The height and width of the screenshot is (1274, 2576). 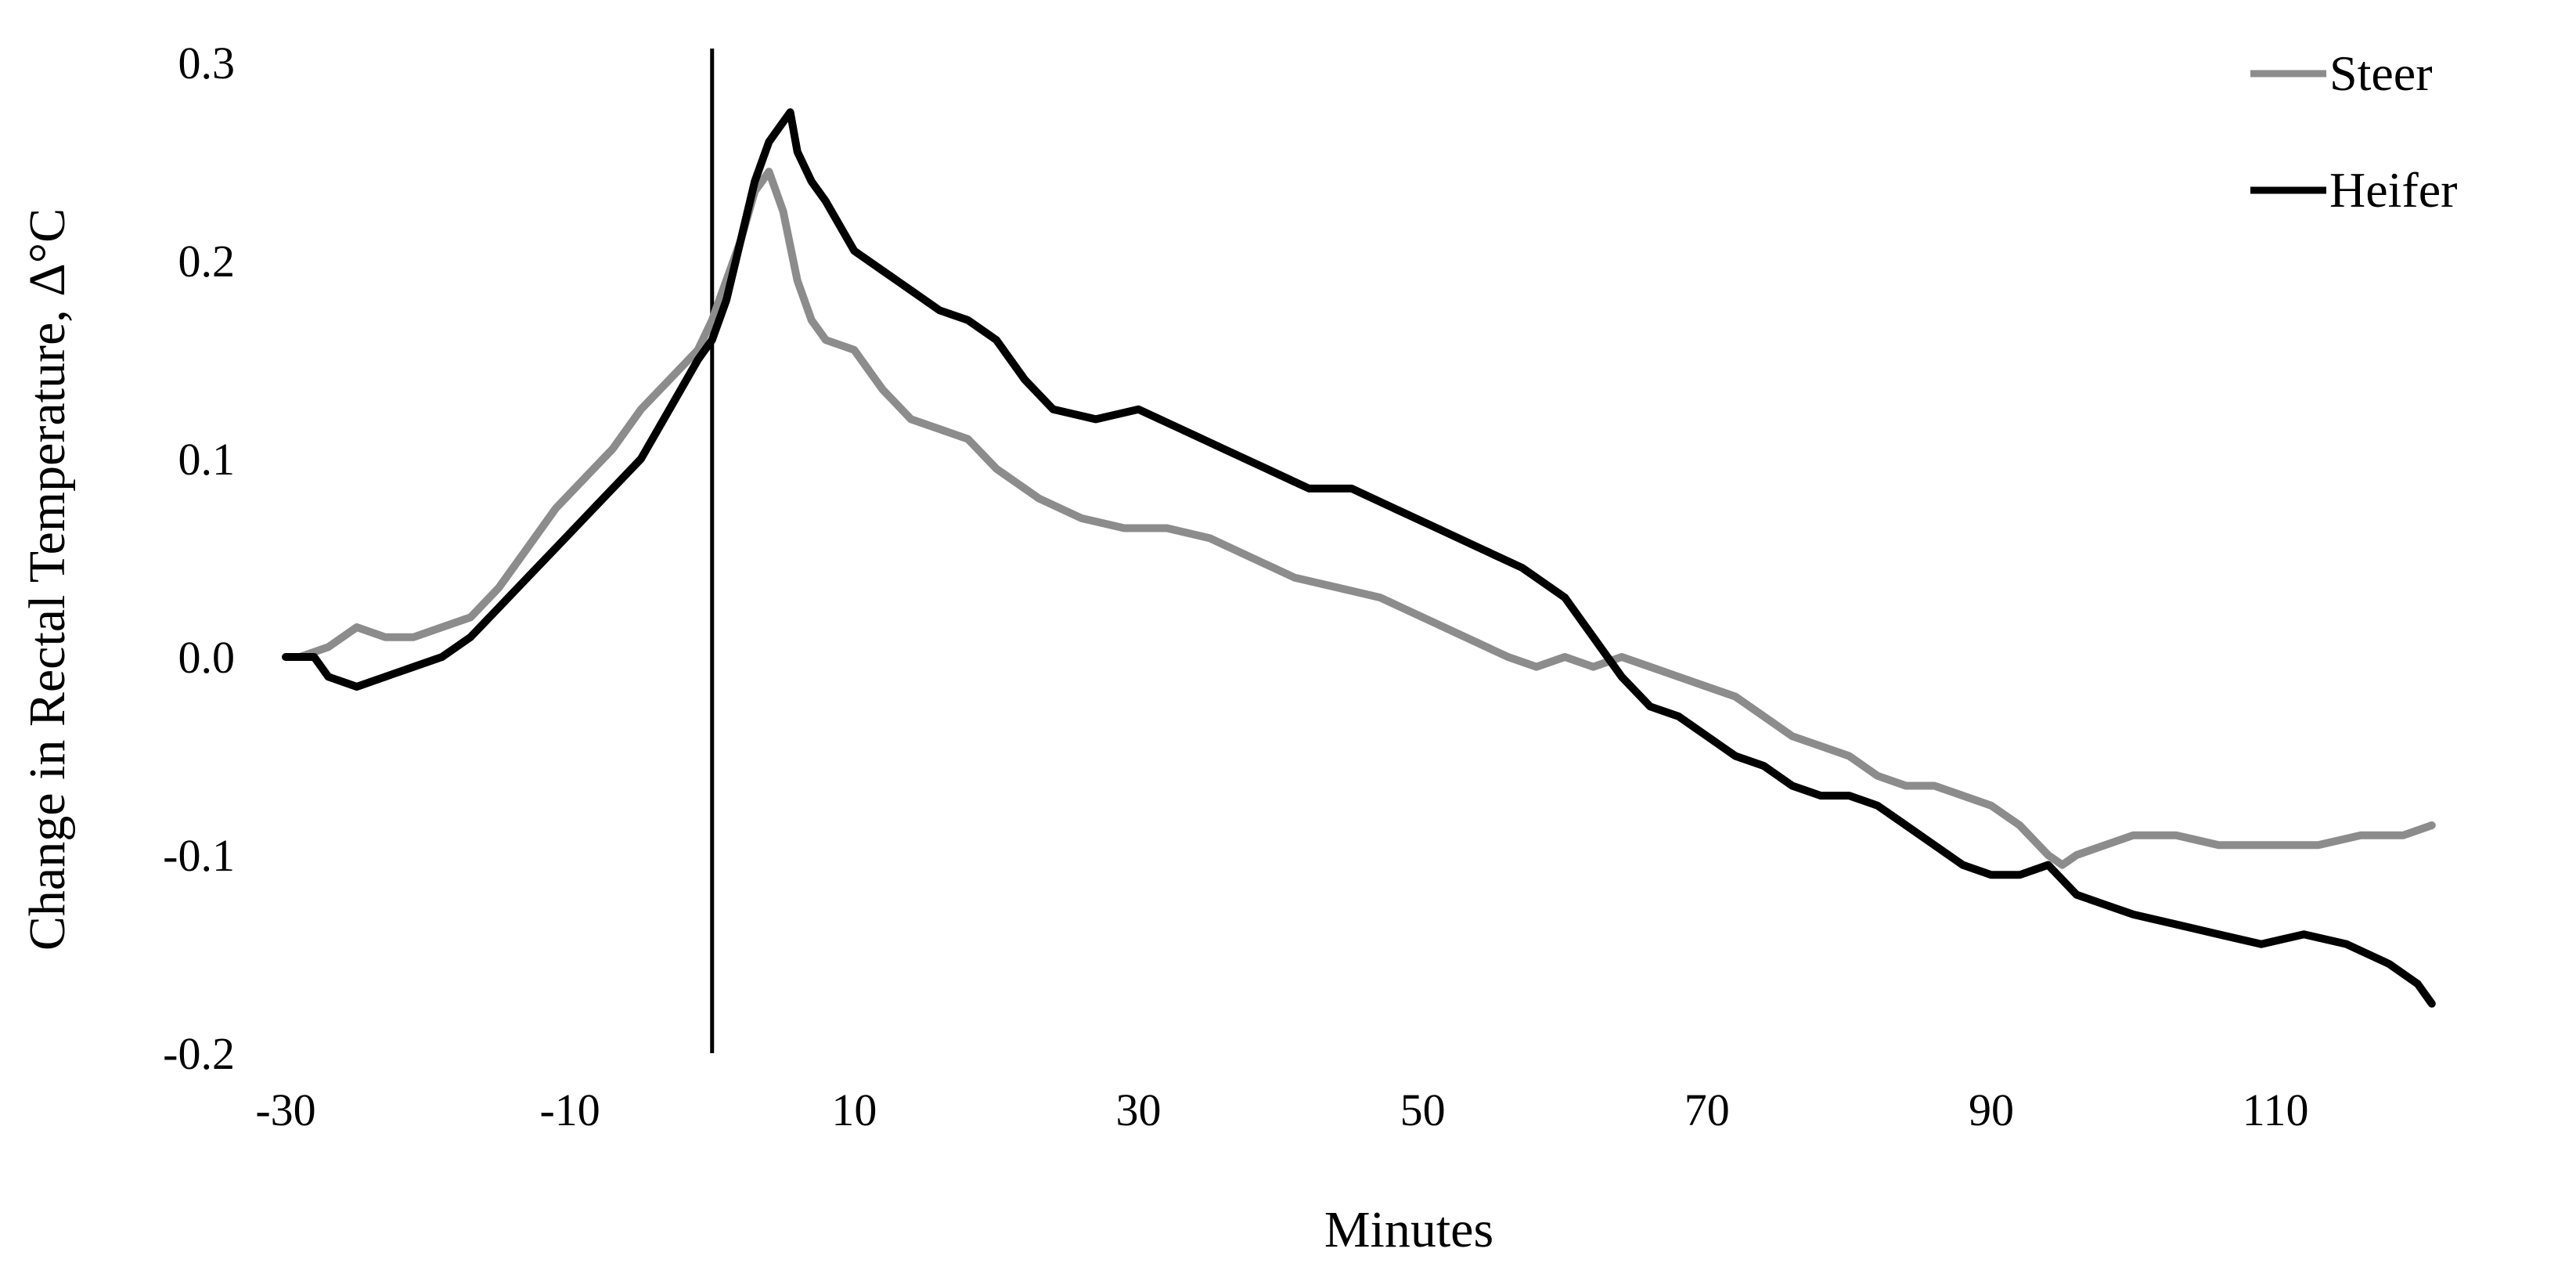 I want to click on y-tick-label: 0.3, so click(x=207, y=63).